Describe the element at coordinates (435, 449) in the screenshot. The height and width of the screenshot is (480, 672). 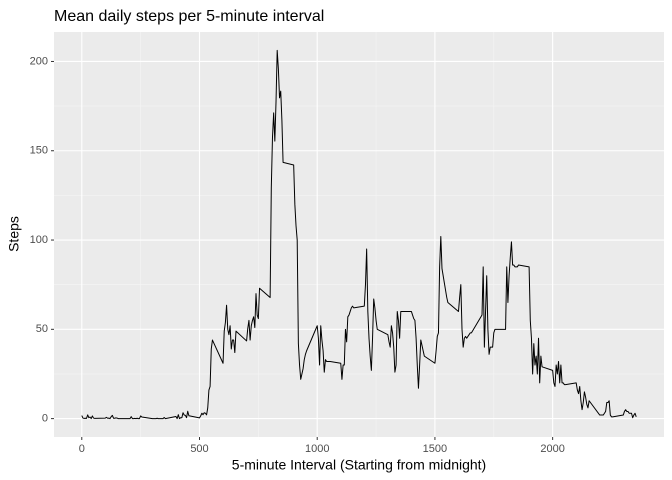
I see `x-tick-label: 1500` at that location.